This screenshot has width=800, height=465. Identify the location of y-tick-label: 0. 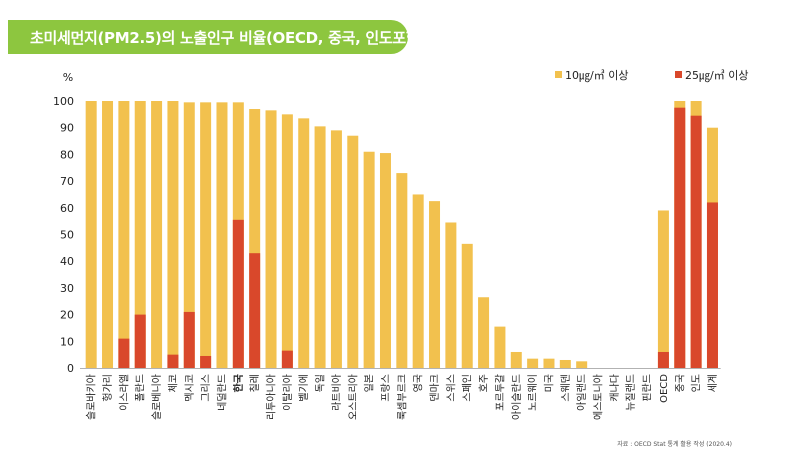
(70, 368).